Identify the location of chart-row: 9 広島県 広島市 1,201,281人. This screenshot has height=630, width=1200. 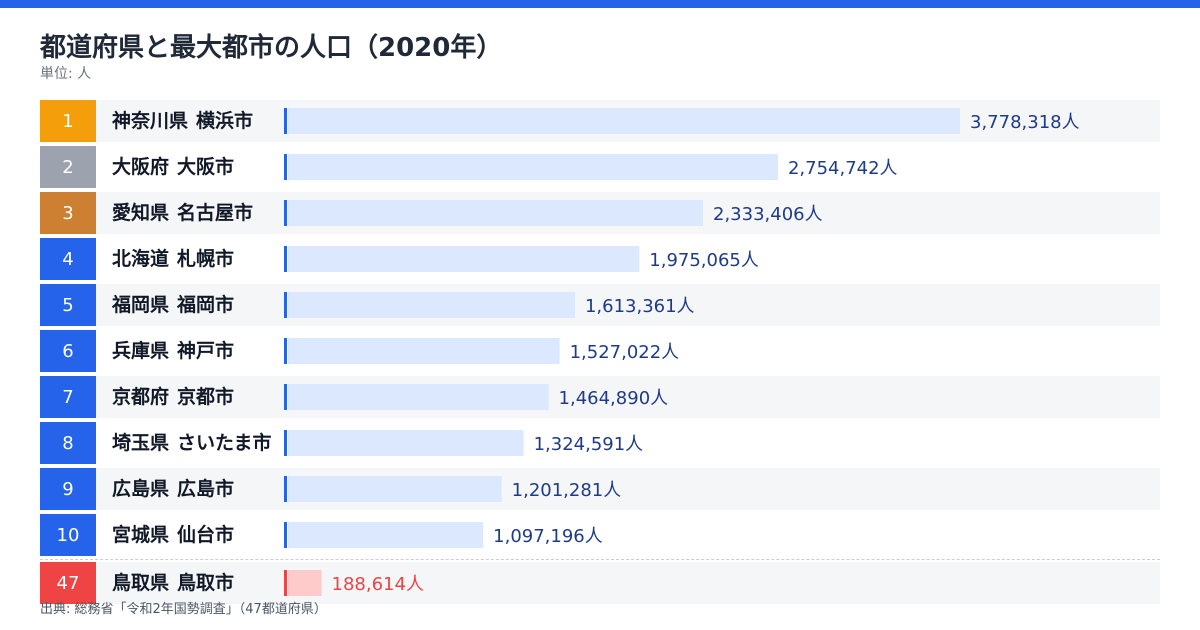
(600, 489).